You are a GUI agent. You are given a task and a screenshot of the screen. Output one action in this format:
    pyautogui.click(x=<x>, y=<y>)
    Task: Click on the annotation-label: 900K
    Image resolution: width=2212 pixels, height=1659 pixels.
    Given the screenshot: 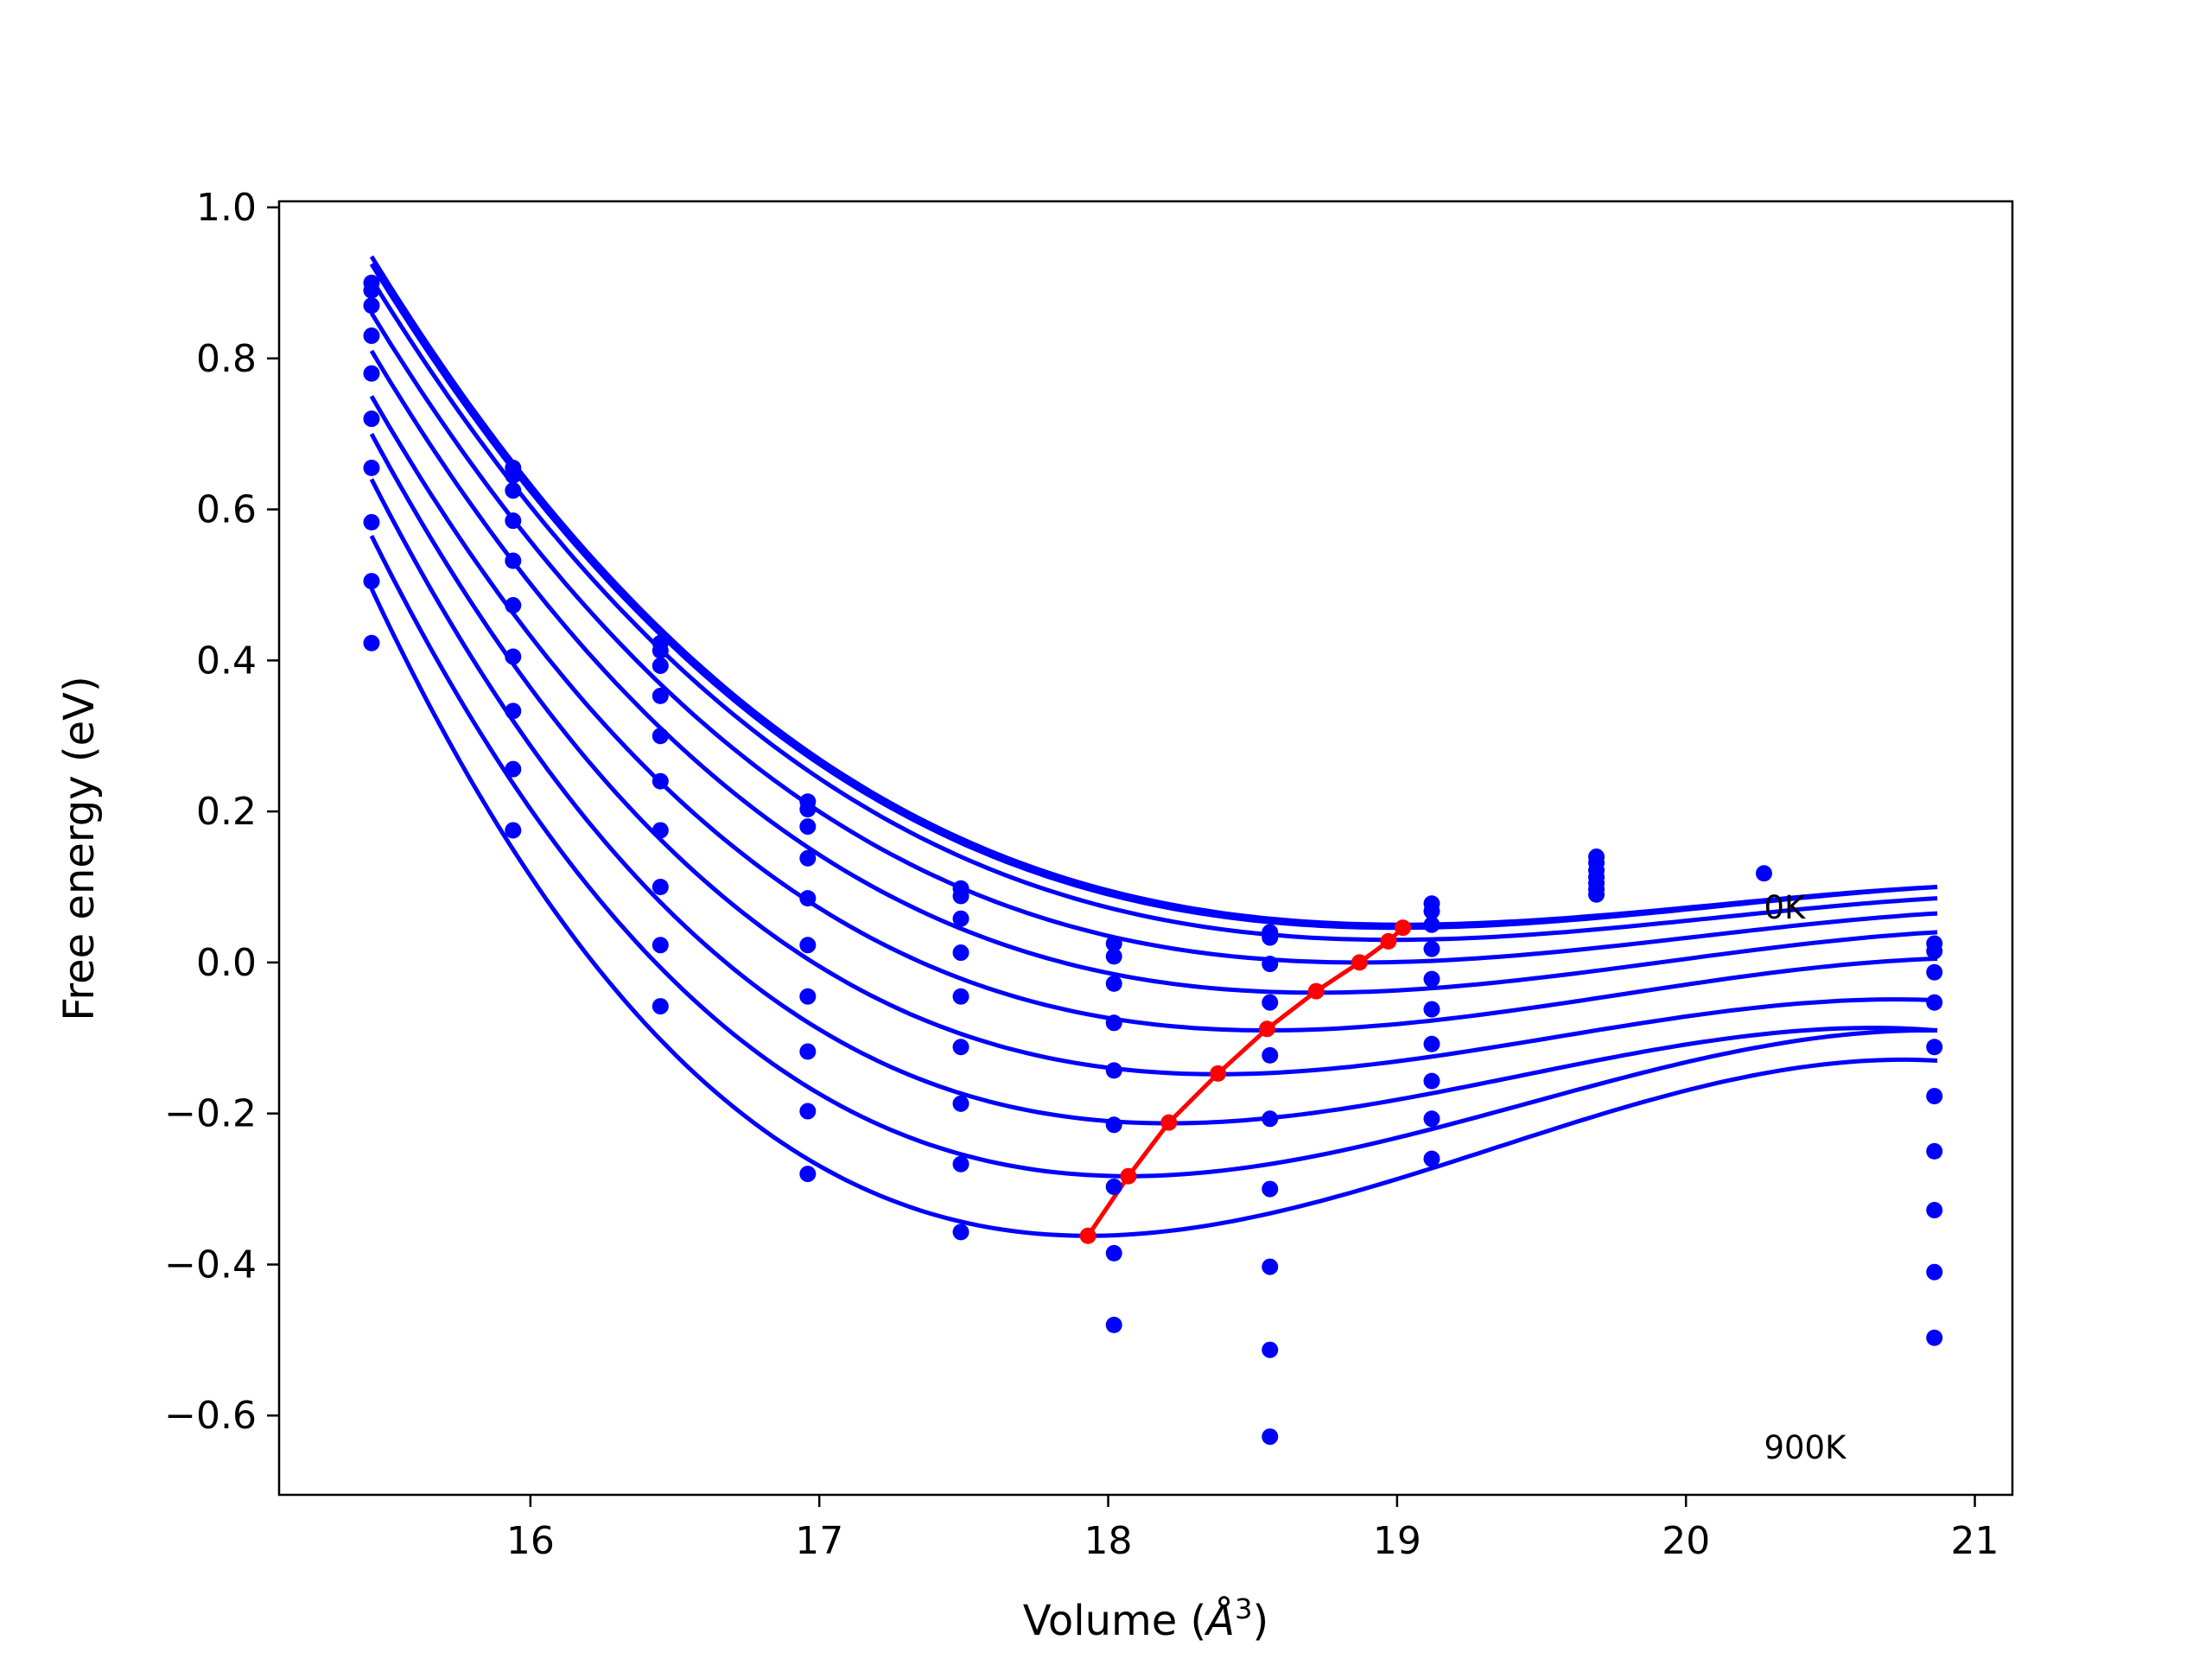 What is the action you would take?
    pyautogui.click(x=1805, y=1447)
    